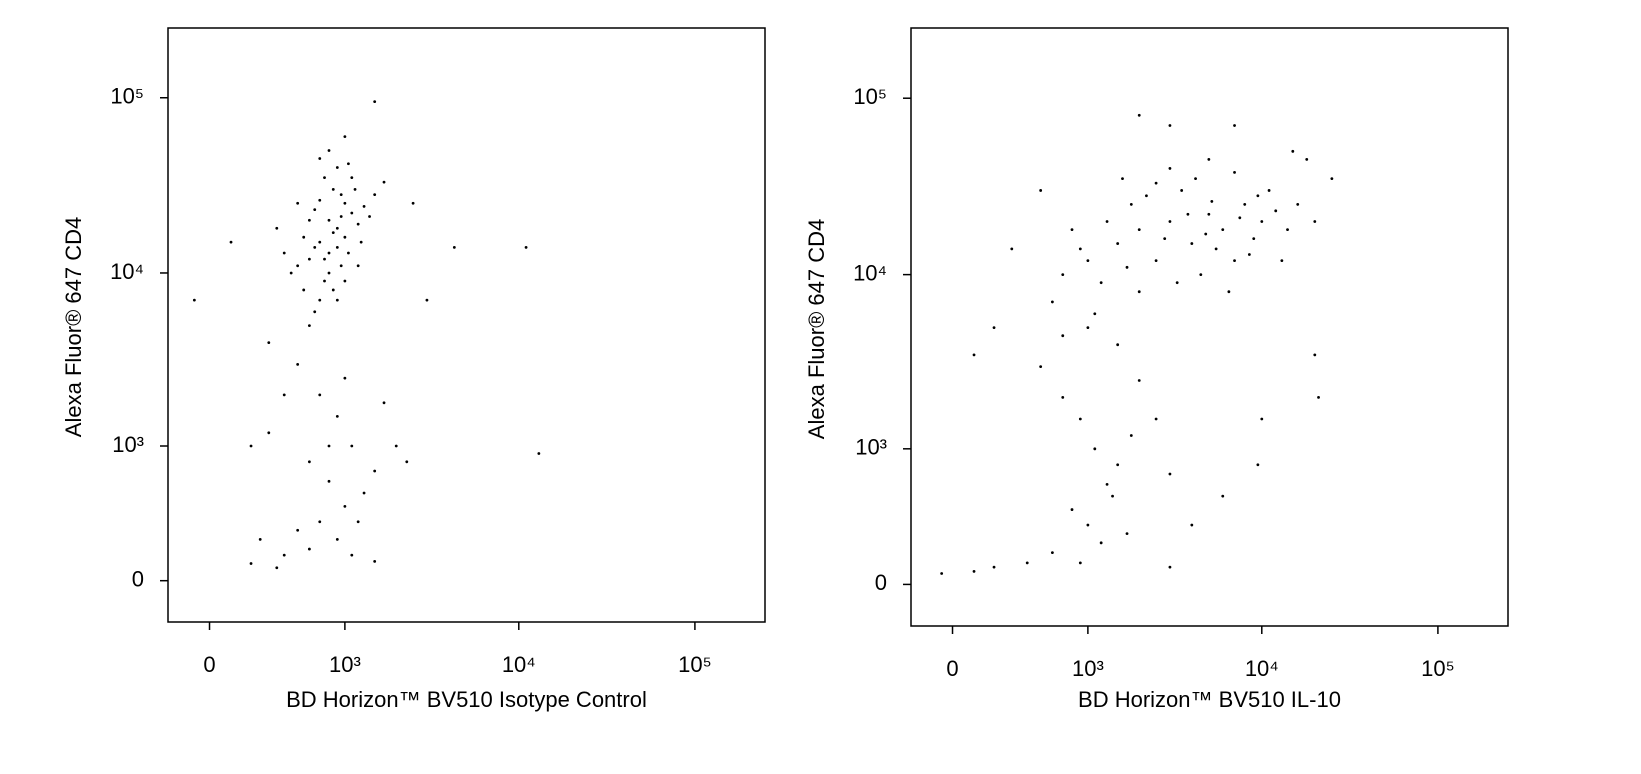 Image resolution: width=1641 pixels, height=774 pixels. Describe the element at coordinates (73, 327) in the screenshot. I see `y-axis-label: Alexa Fluor® 647 CD4` at that location.